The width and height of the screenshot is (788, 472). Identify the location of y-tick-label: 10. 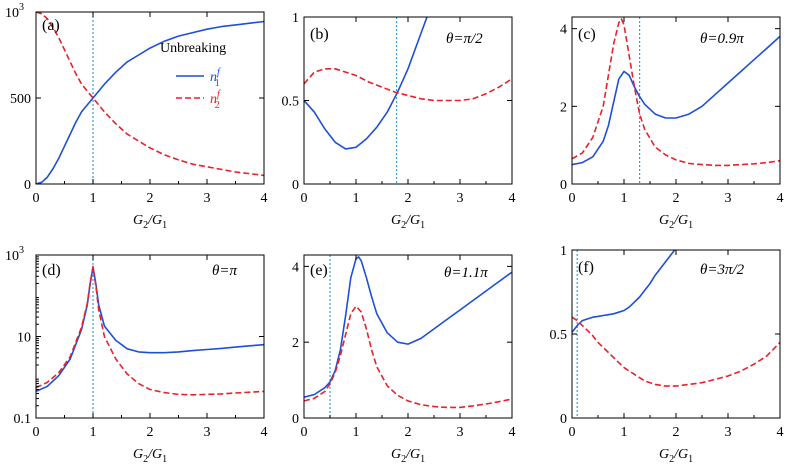
(24, 338).